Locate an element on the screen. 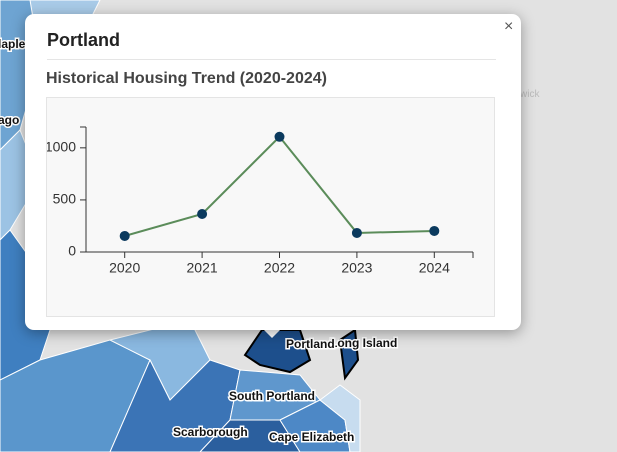  x-tick-label: 2021 is located at coordinates (202, 268).